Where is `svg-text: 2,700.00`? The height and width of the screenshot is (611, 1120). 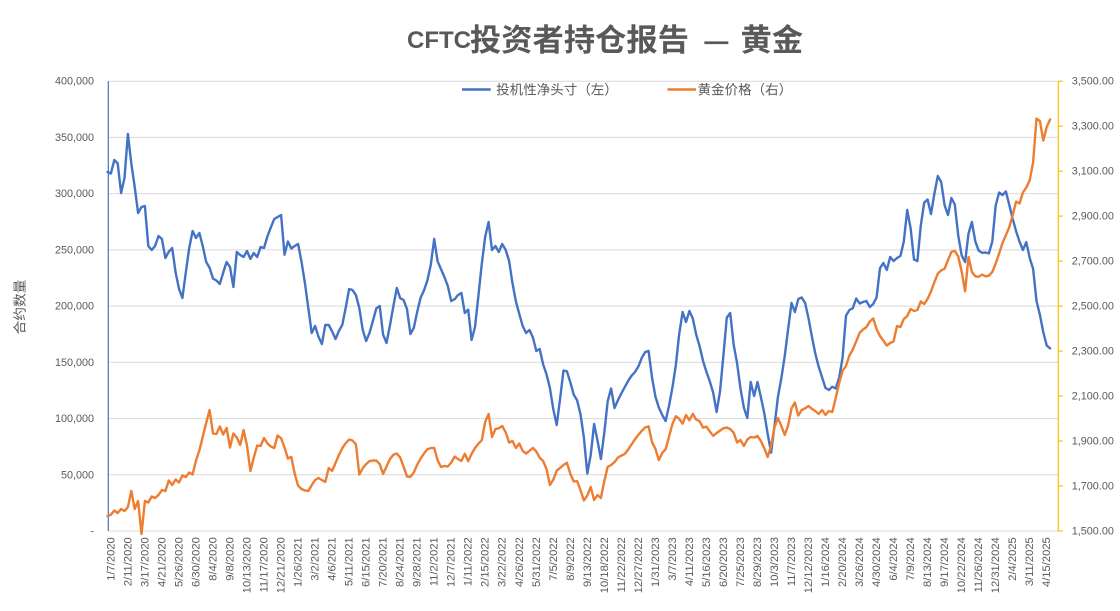
svg-text: 2,700.00 is located at coordinates (1093, 262).